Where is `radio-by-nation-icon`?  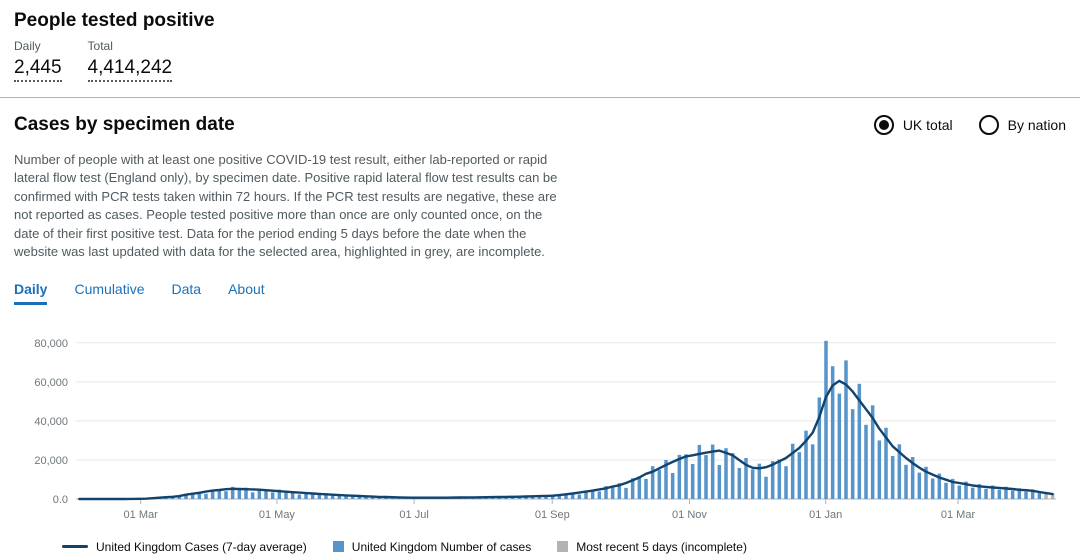 radio-by-nation-icon is located at coordinates (988, 125).